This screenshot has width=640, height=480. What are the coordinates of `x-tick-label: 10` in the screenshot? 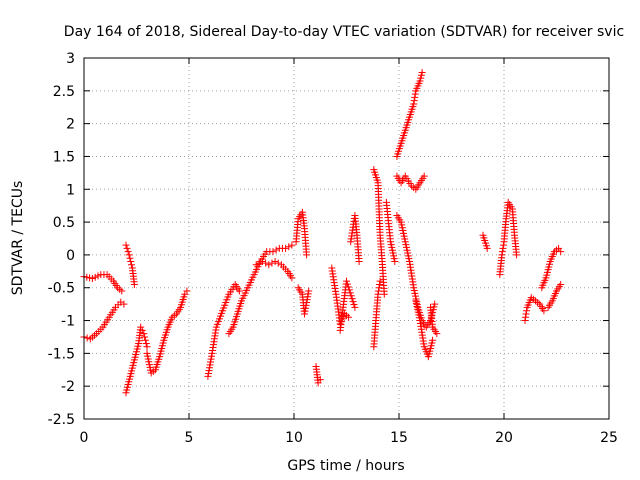 It's located at (294, 438).